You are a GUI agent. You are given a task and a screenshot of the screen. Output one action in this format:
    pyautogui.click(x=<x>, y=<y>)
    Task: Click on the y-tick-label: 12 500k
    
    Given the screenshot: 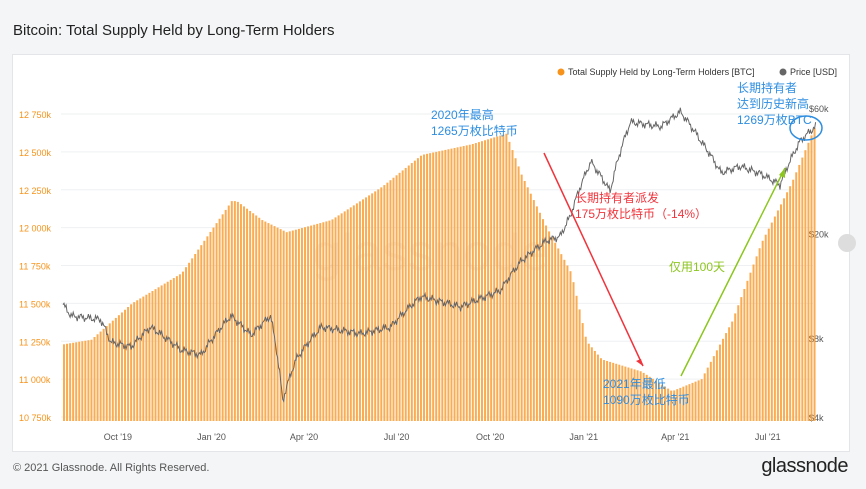 What is the action you would take?
    pyautogui.click(x=35, y=153)
    